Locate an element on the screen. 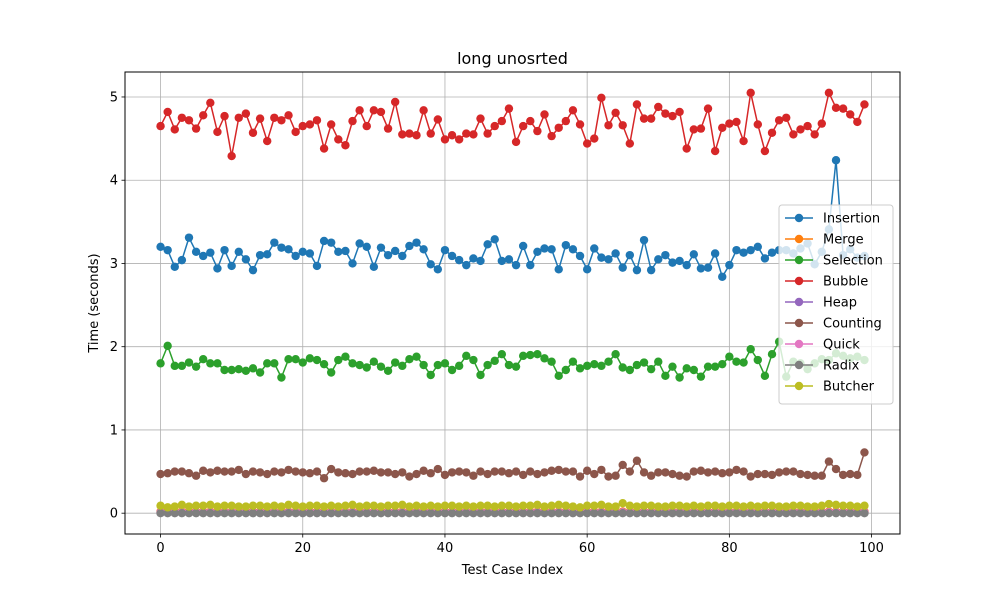  legend-box is located at coordinates (836, 304).